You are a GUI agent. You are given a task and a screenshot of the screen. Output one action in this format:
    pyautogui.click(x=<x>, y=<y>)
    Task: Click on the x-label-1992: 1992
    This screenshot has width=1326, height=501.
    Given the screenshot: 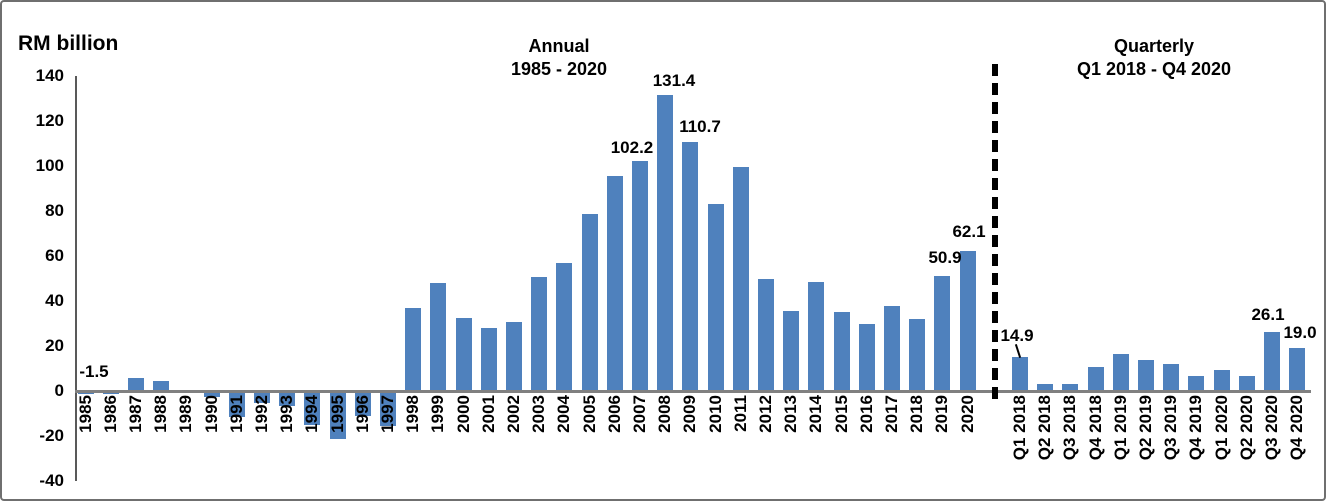 What is the action you would take?
    pyautogui.click(x=261, y=414)
    